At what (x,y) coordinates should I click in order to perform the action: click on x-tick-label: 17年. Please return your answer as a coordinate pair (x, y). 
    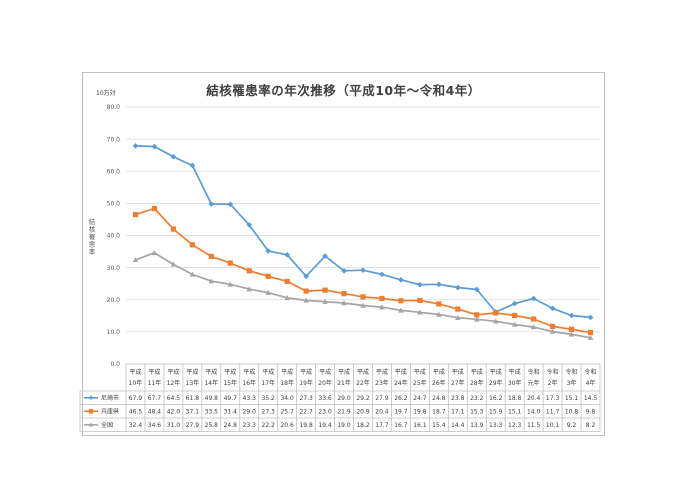
    Looking at the image, I should click on (268, 383).